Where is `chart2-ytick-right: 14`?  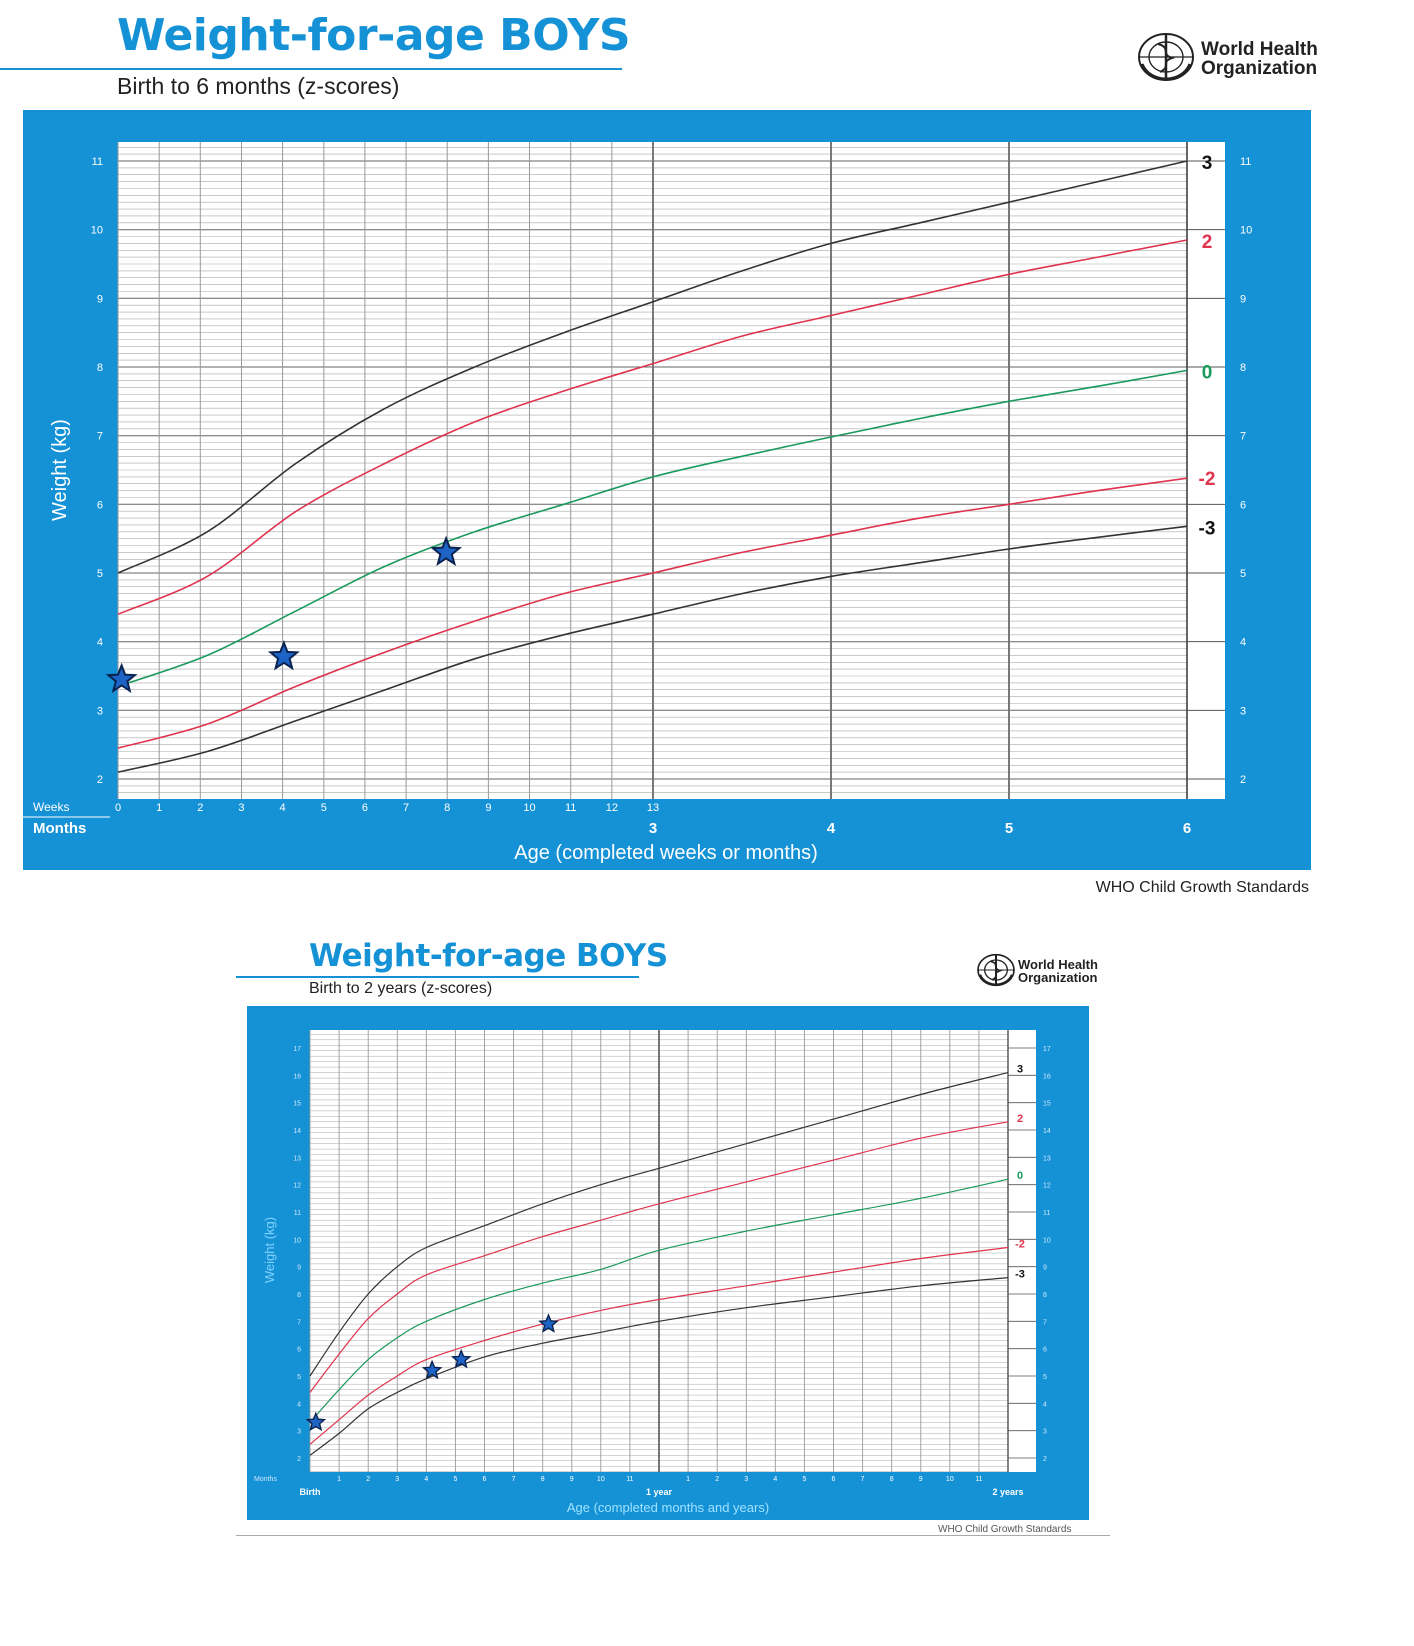
chart2-ytick-right: 14 is located at coordinates (1047, 1131).